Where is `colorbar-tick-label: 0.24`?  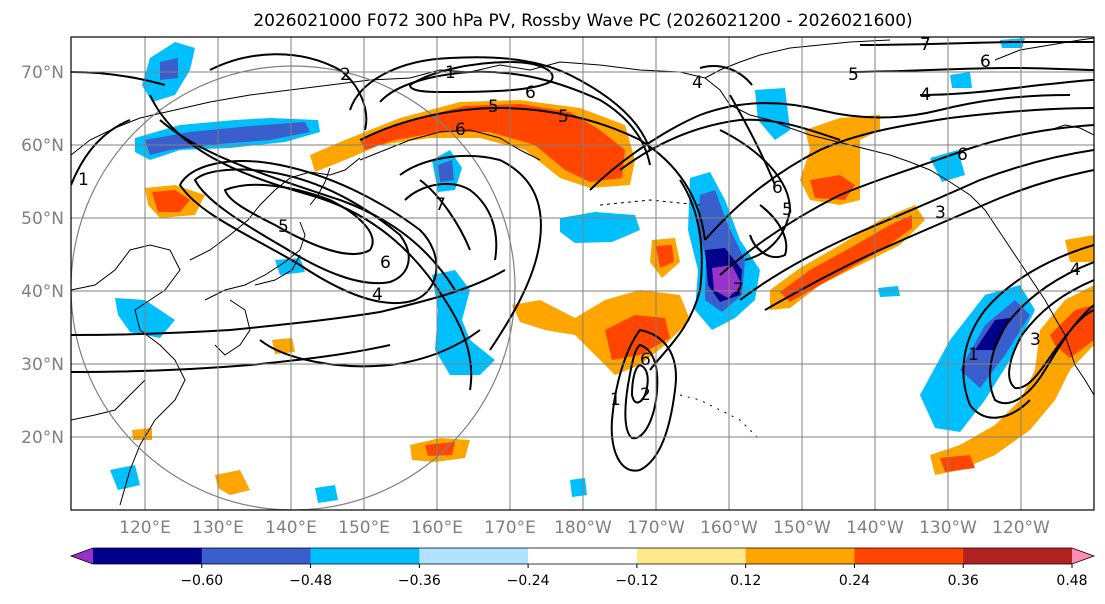 colorbar-tick-label: 0.24 is located at coordinates (854, 581).